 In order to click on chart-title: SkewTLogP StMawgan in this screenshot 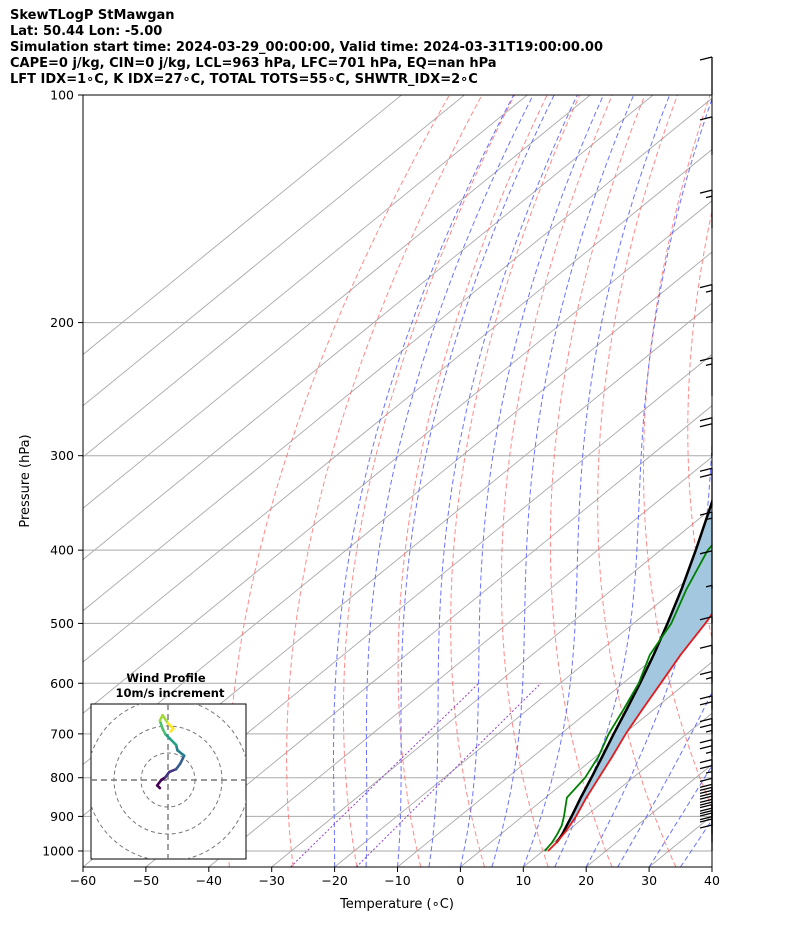, I will do `click(92, 15)`.